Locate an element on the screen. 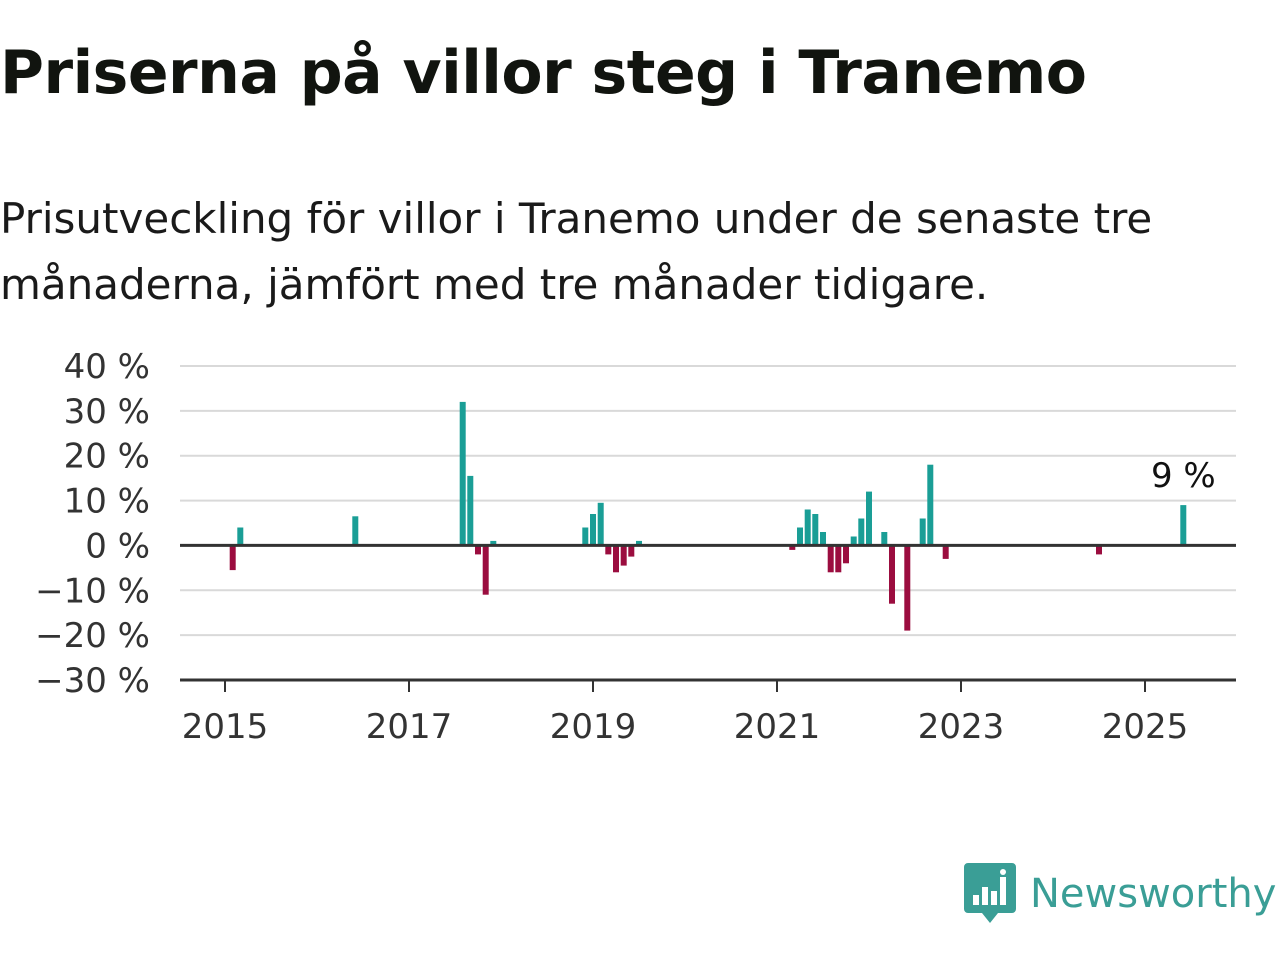 The width and height of the screenshot is (1280, 960). y-tick-label: −20 % is located at coordinates (92, 636).